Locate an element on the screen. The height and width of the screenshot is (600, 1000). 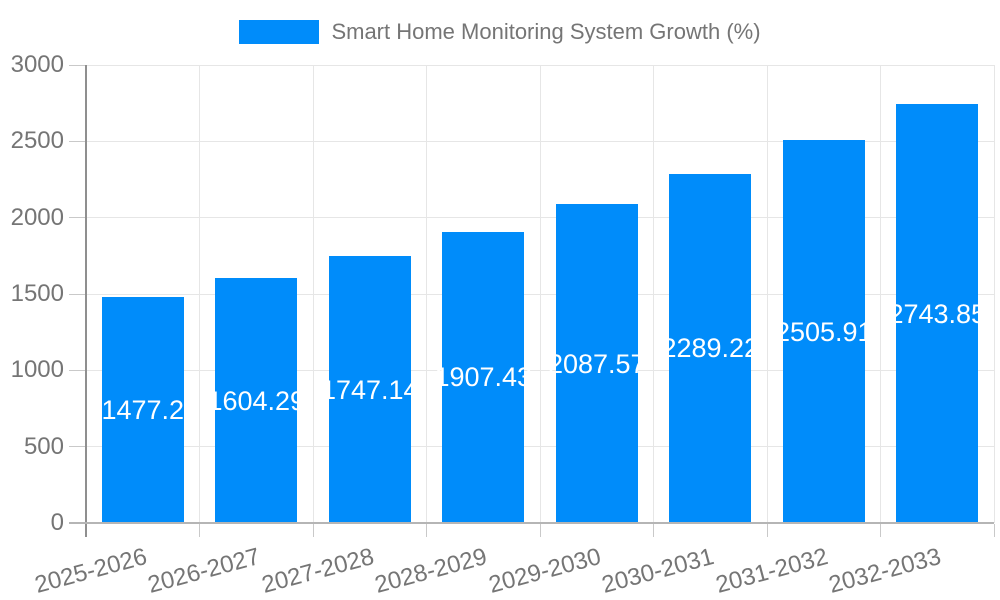
legend: Smart Home Monitoring System Growth (%) is located at coordinates (500, 32).